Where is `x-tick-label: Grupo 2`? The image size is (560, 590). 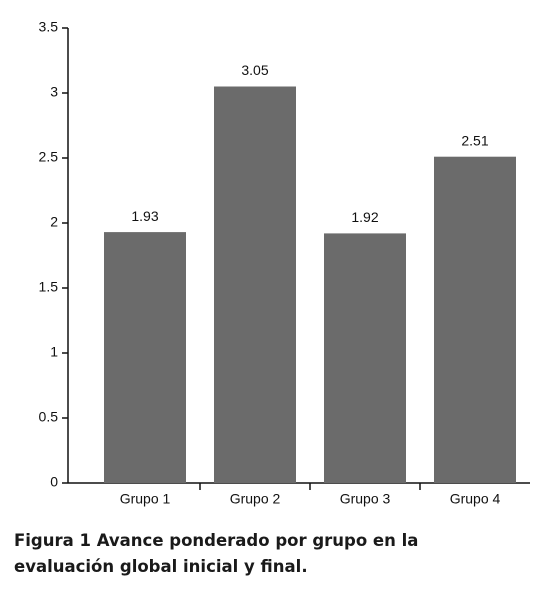
x-tick-label: Grupo 2 is located at coordinates (255, 499).